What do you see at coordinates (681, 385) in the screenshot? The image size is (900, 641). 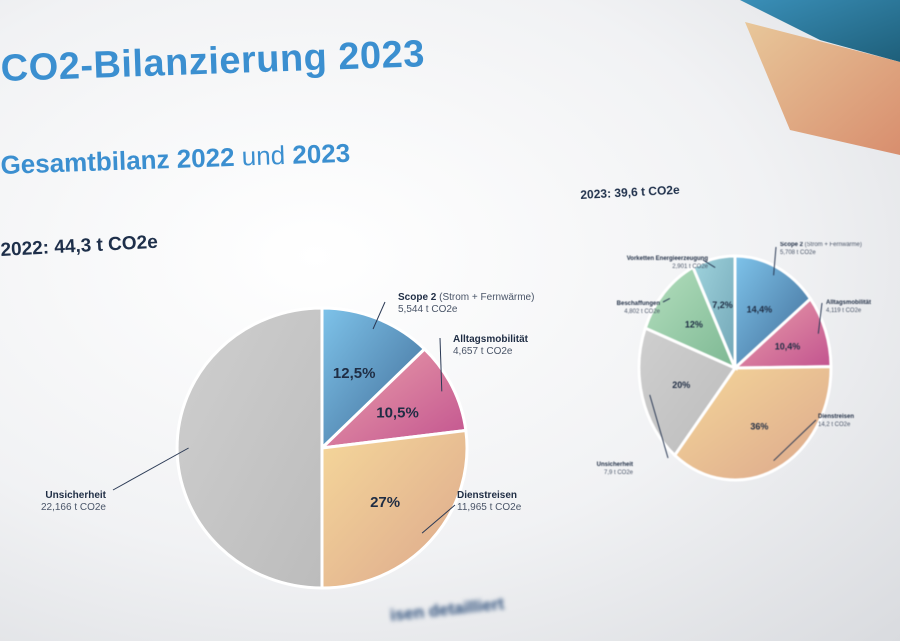 I see `slice-percent-label: 20%` at bounding box center [681, 385].